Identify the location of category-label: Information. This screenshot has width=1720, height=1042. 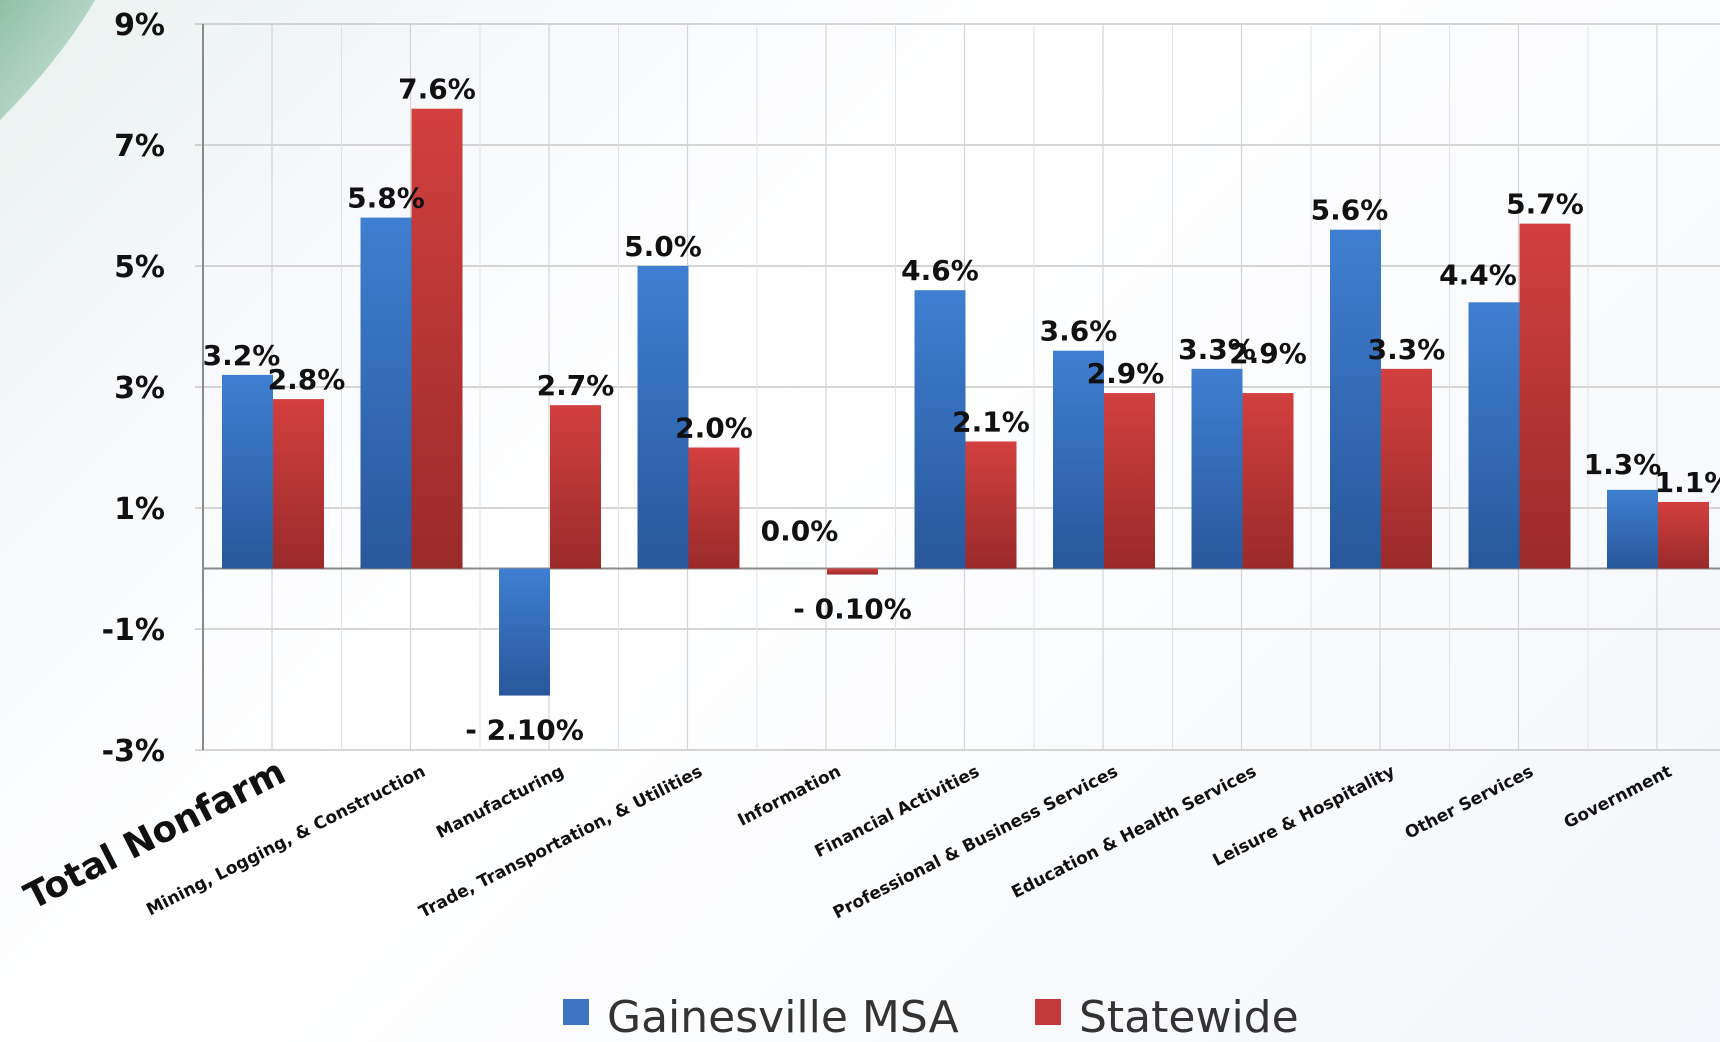
(790, 796).